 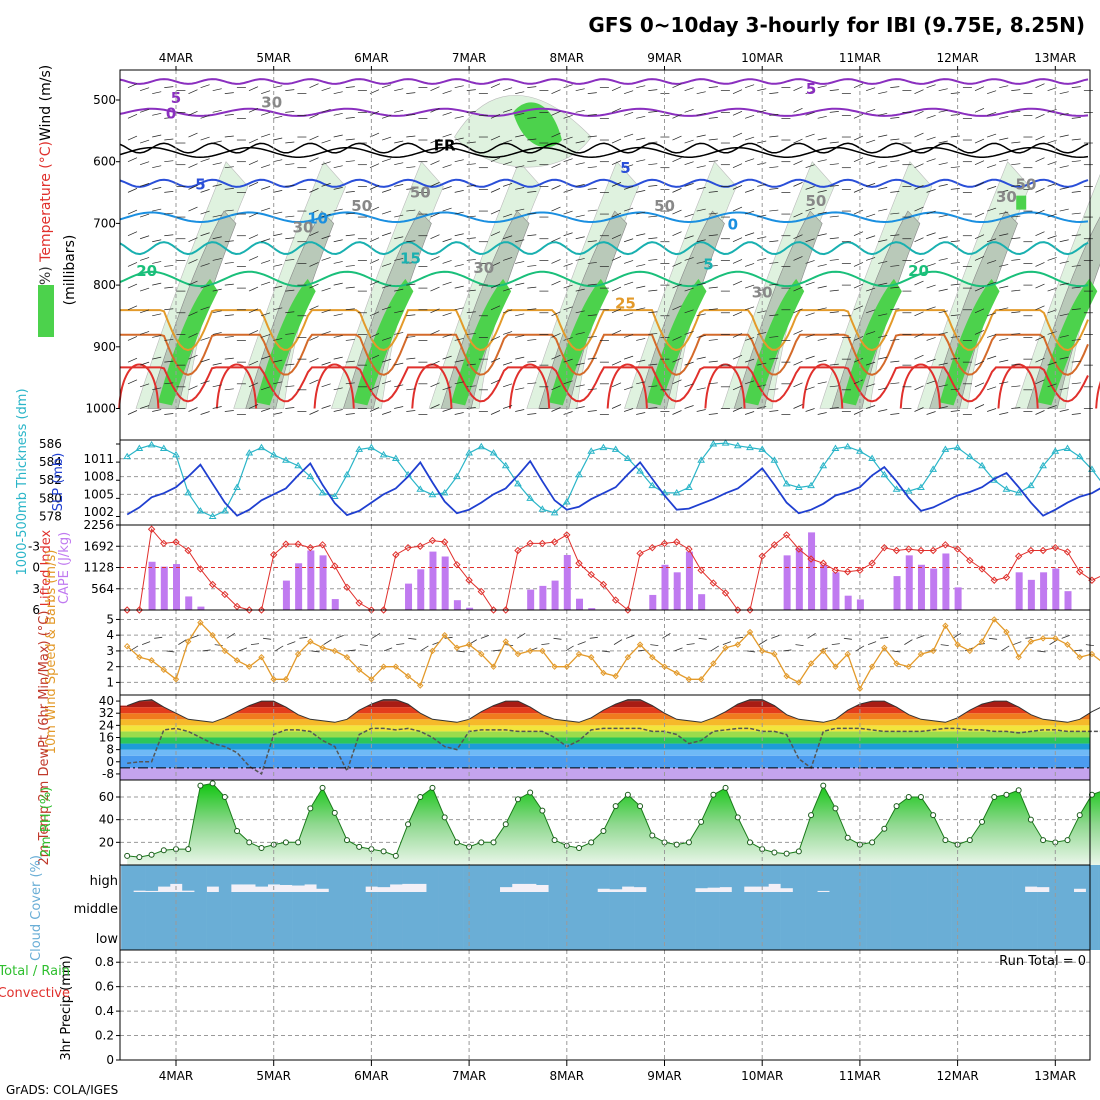 What do you see at coordinates (110, 1060) in the screenshot?
I see `y-tick-label: 0` at bounding box center [110, 1060].